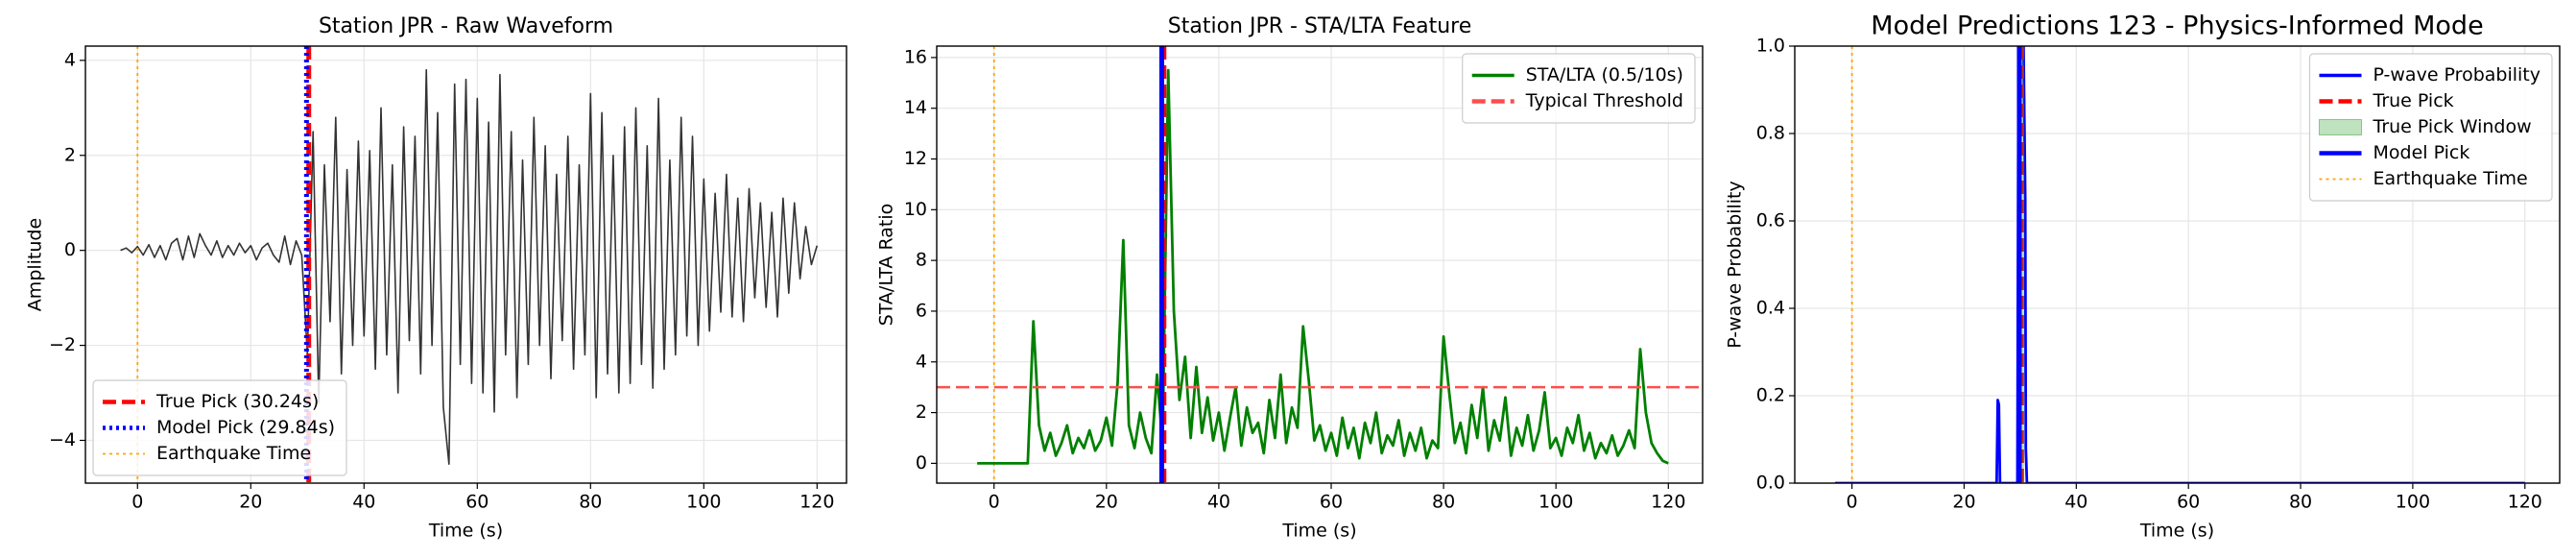  Describe the element at coordinates (2421, 152) in the screenshot. I see `legend-label: Model Pick` at that location.